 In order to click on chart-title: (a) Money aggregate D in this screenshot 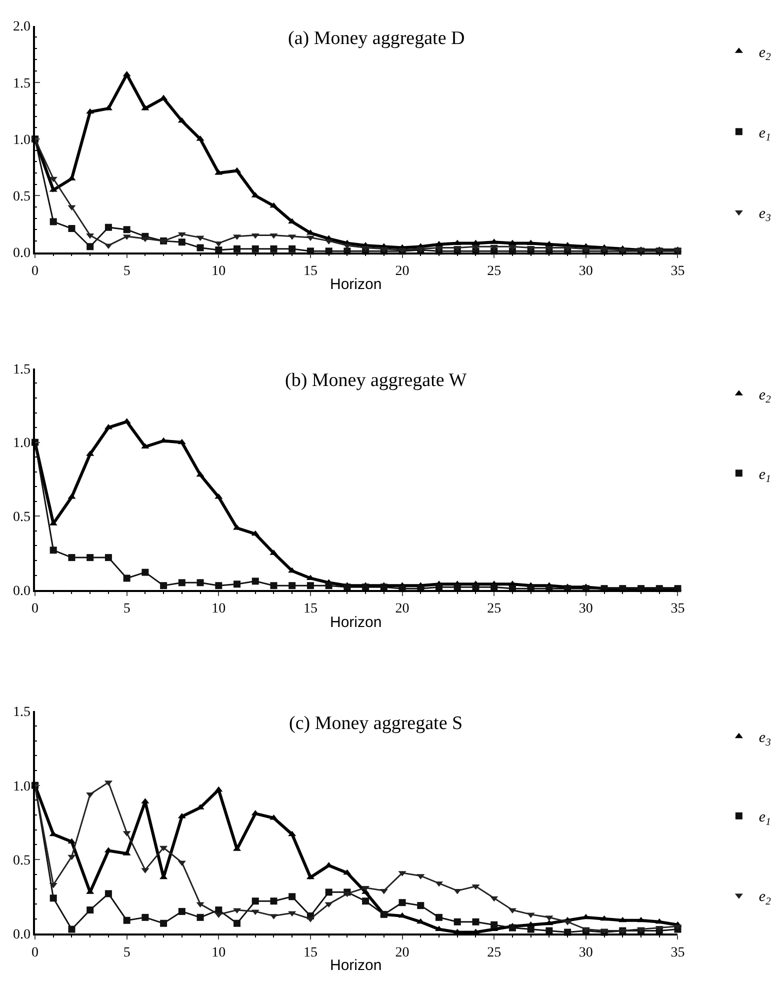, I will do `click(376, 38)`.